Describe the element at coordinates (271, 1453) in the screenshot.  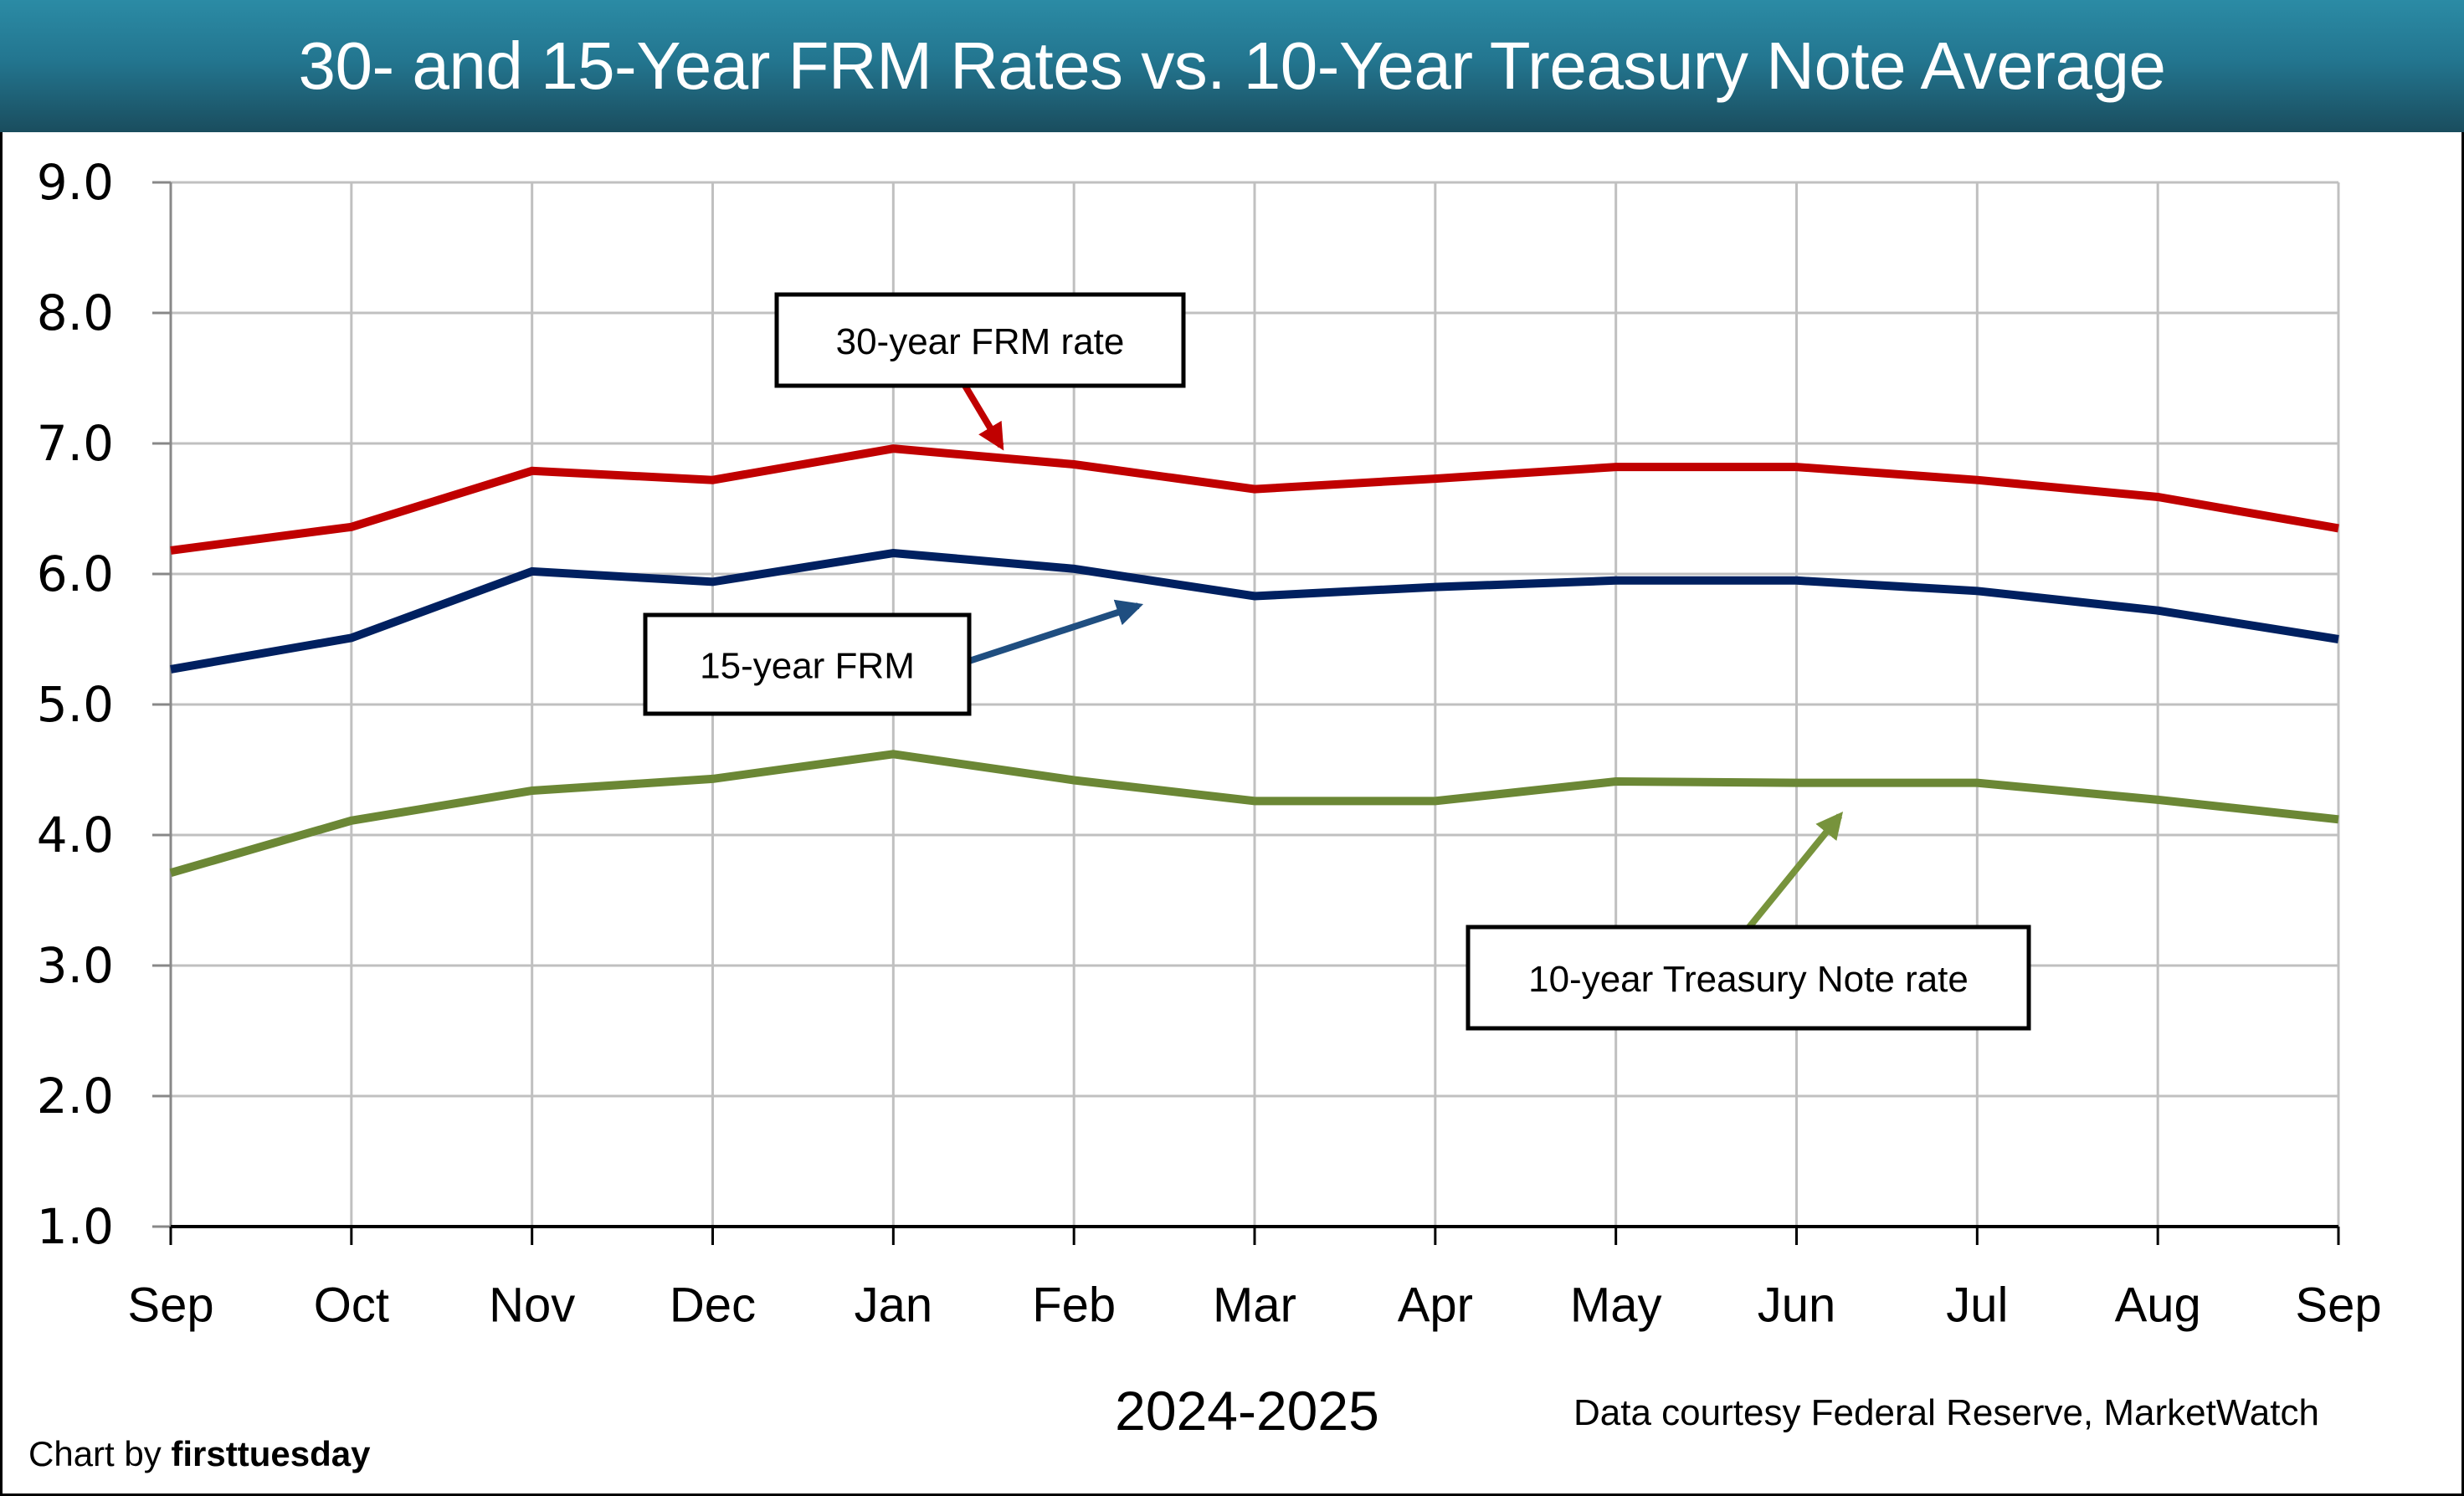
I see `credit-brand: firsttuesday` at that location.